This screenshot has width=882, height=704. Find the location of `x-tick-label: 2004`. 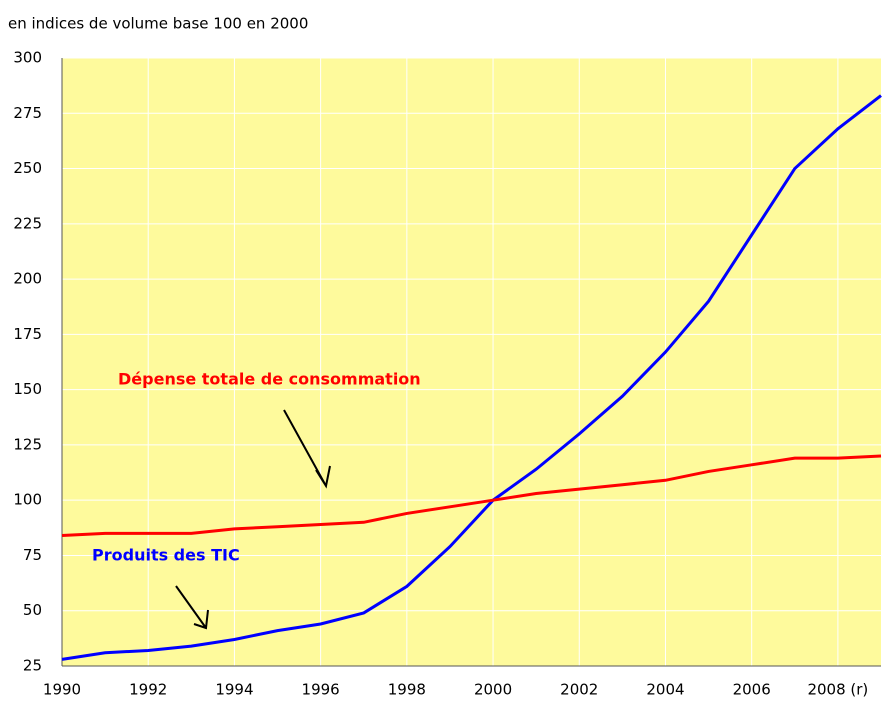

x-tick-label: 2004 is located at coordinates (665, 690).